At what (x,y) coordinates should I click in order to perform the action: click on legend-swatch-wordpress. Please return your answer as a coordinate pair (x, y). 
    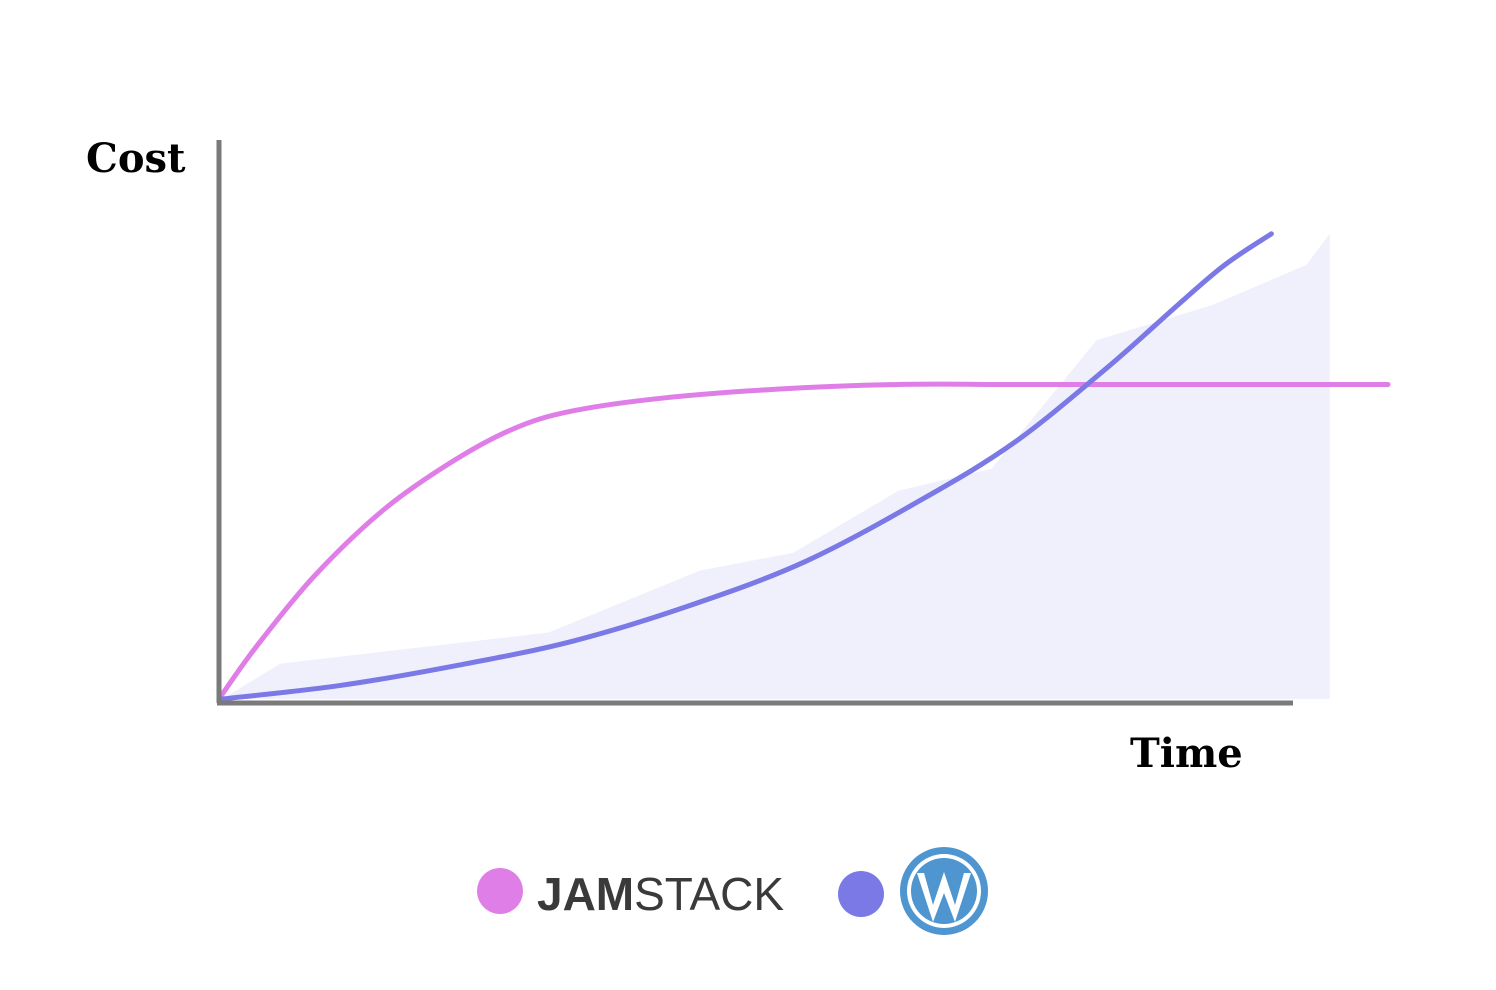
    Looking at the image, I should click on (861, 894).